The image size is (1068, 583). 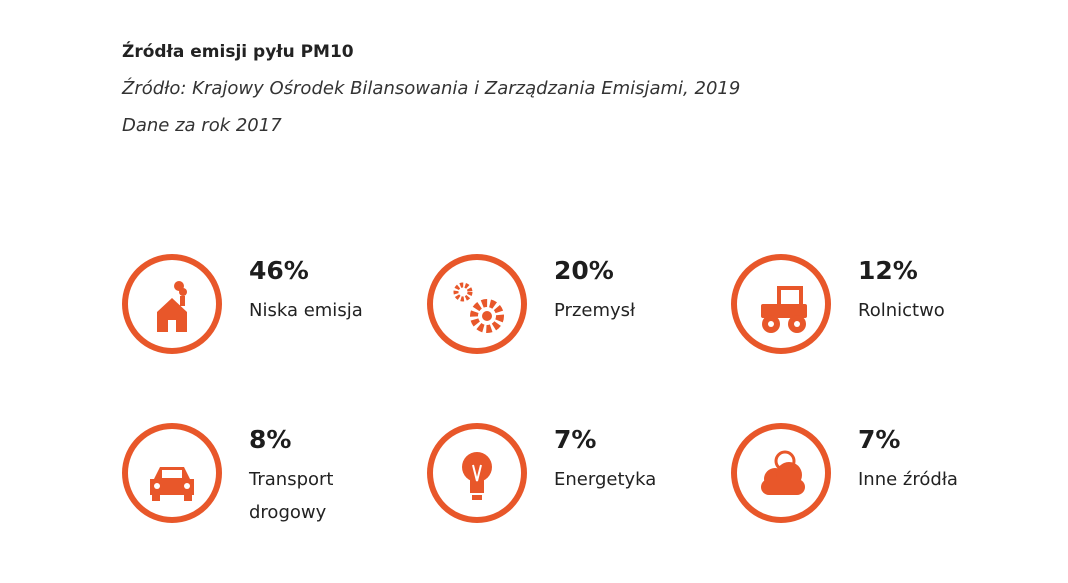 What do you see at coordinates (279, 270) in the screenshot?
I see `stat-value: 46%` at bounding box center [279, 270].